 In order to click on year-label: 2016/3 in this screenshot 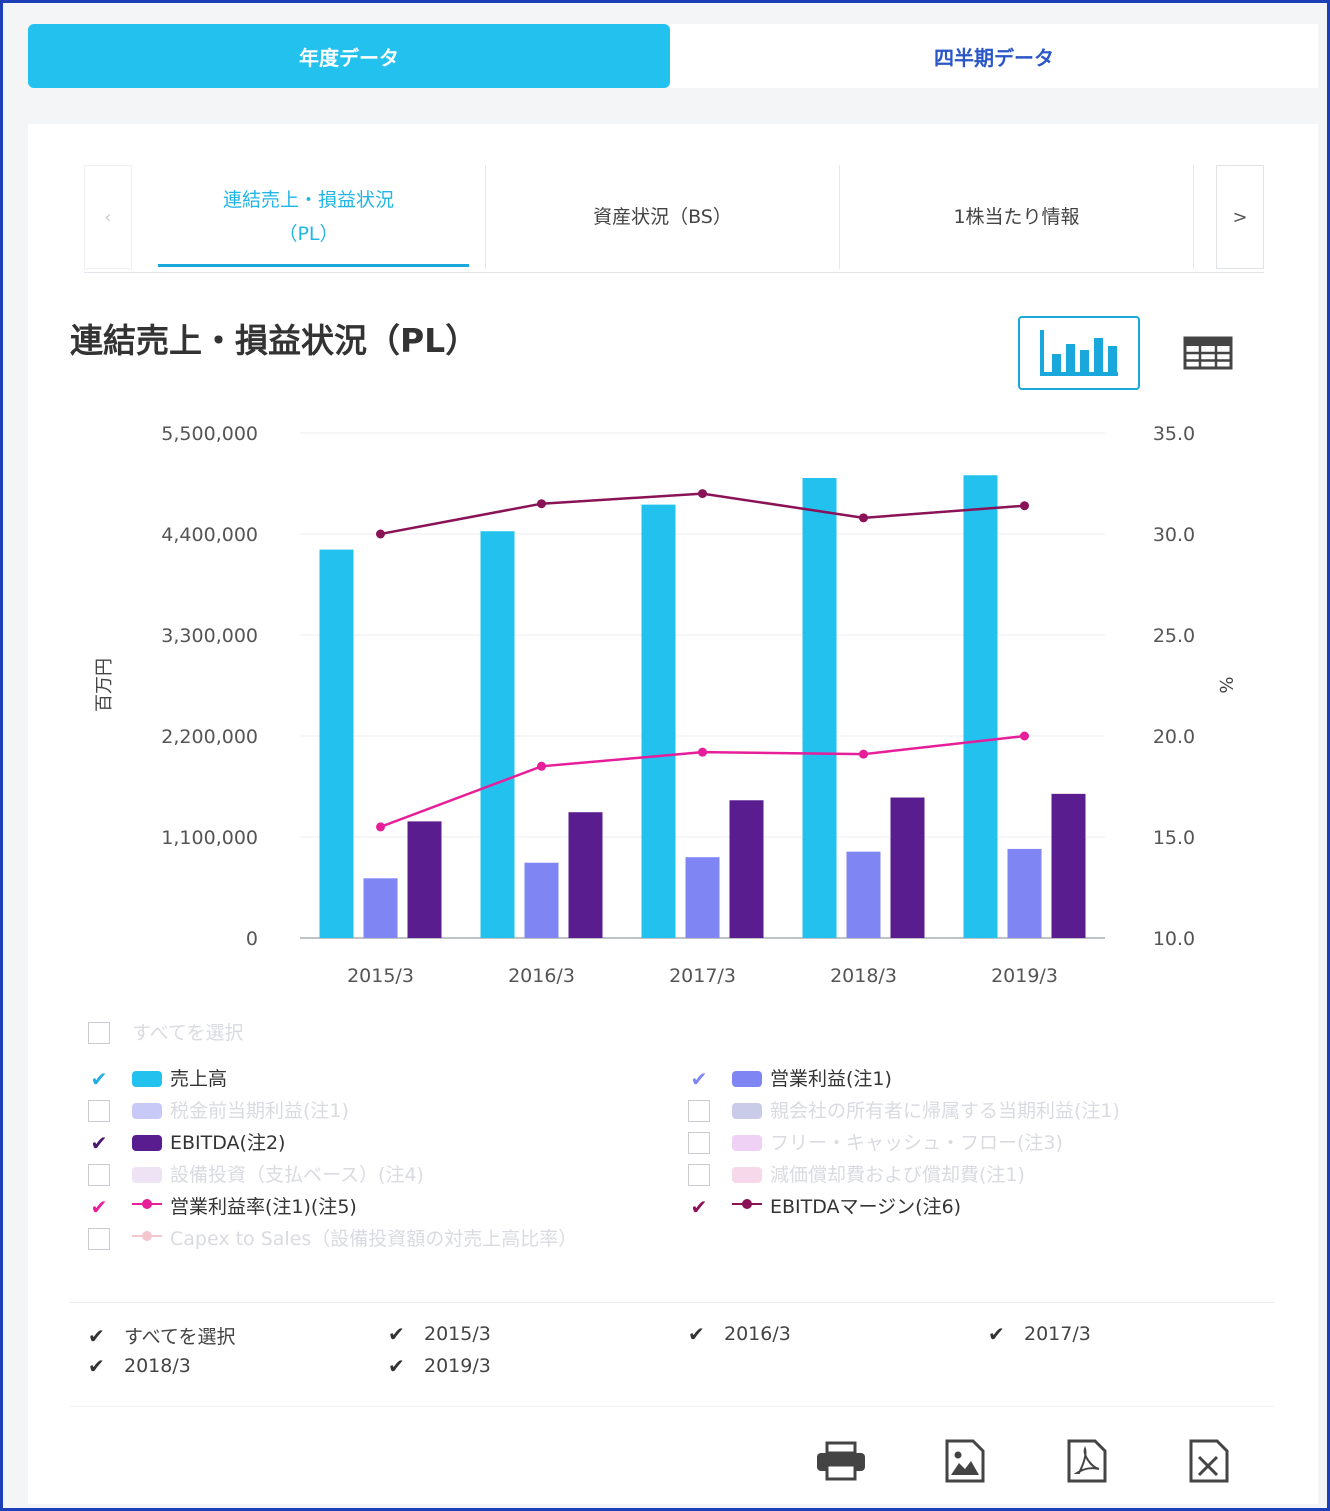, I will do `click(757, 1334)`.